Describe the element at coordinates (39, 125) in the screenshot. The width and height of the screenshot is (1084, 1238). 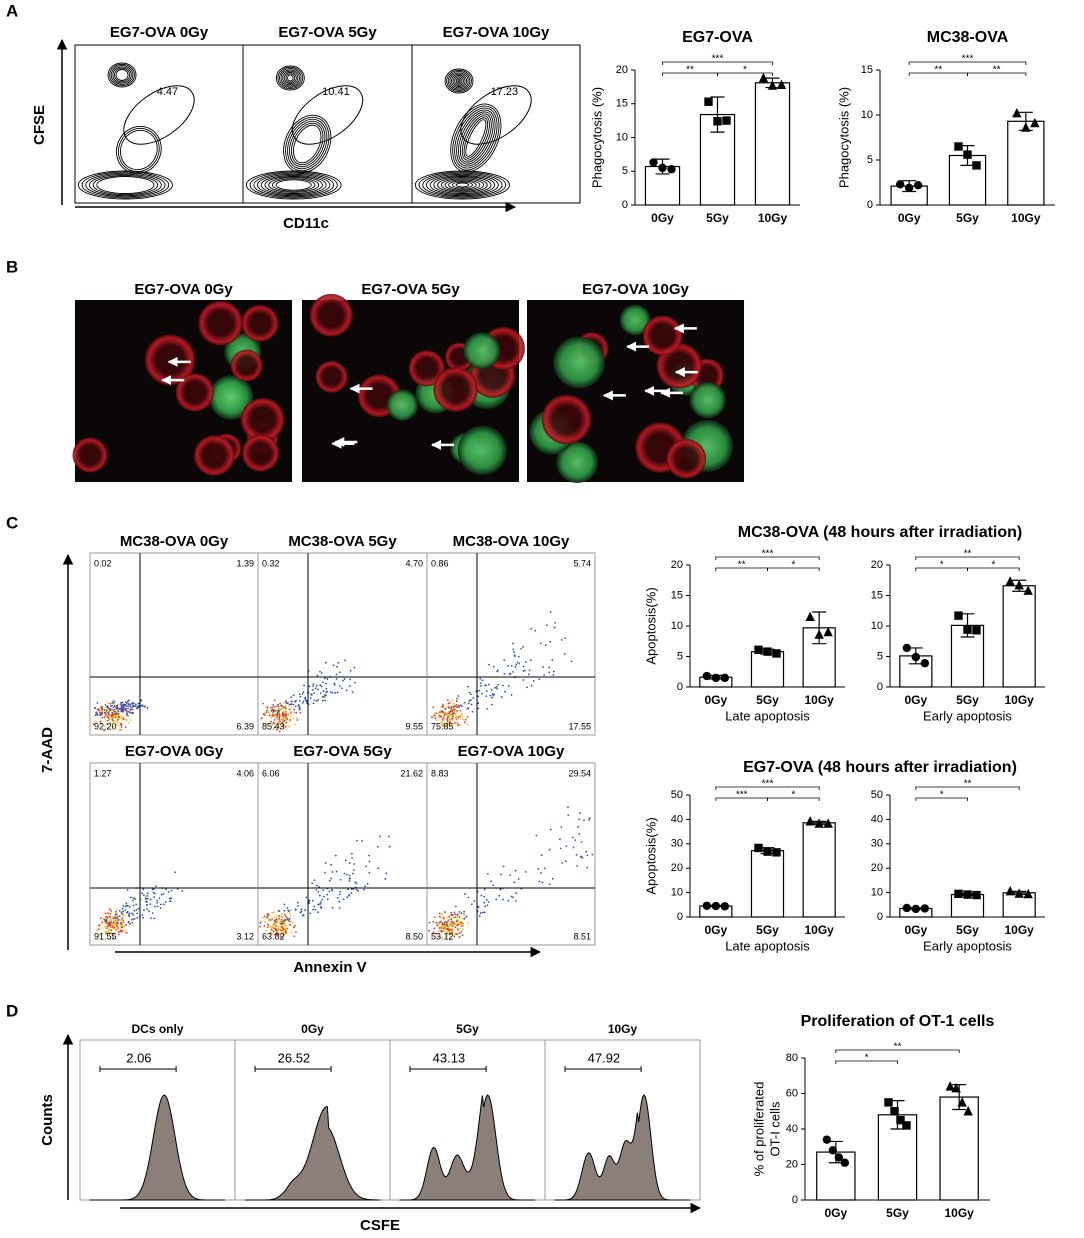
I see `y-axis-label: CFSE` at that location.